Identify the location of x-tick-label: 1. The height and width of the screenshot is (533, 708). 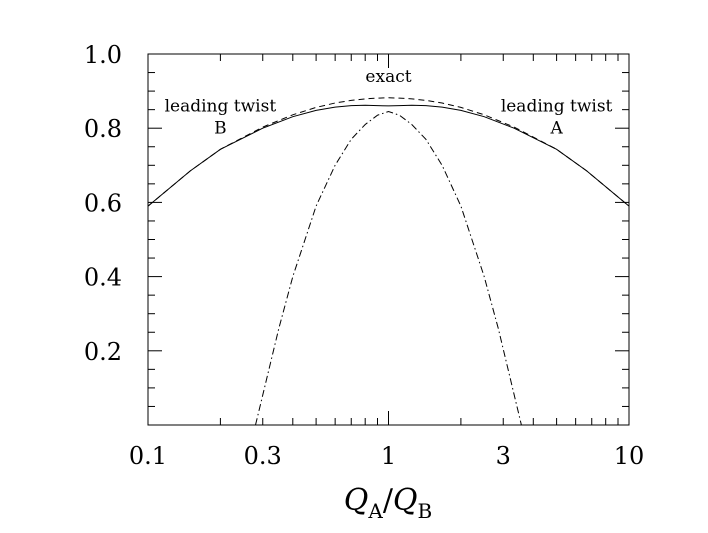
(388, 456).